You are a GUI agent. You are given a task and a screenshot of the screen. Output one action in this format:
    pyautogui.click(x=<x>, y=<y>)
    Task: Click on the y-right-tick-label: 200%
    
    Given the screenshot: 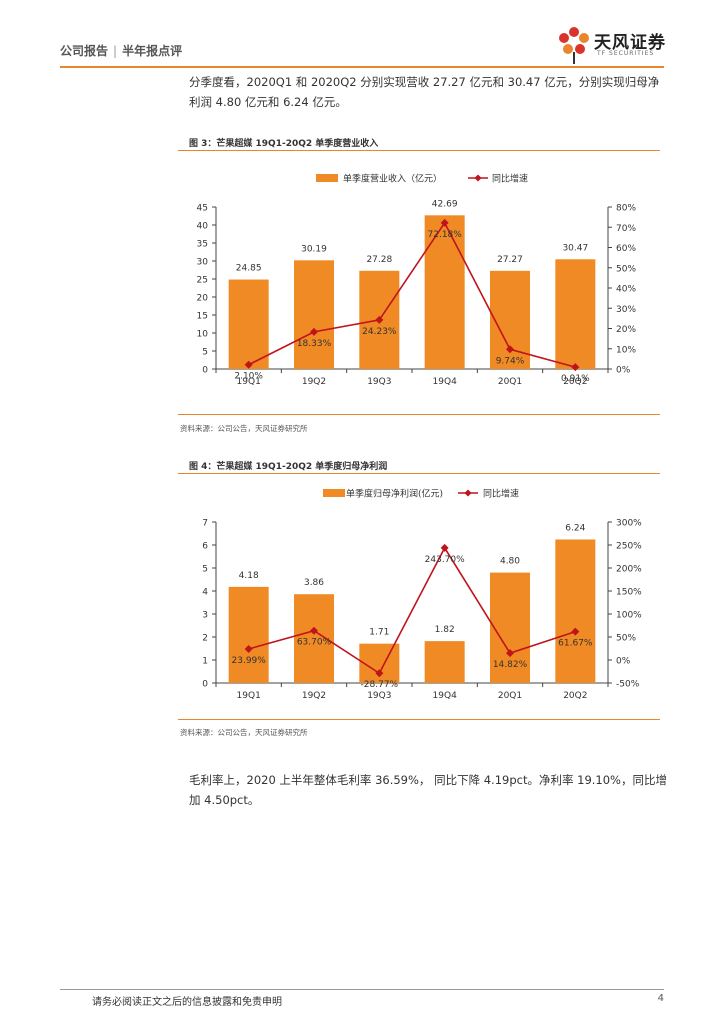 What is the action you would take?
    pyautogui.click(x=629, y=570)
    